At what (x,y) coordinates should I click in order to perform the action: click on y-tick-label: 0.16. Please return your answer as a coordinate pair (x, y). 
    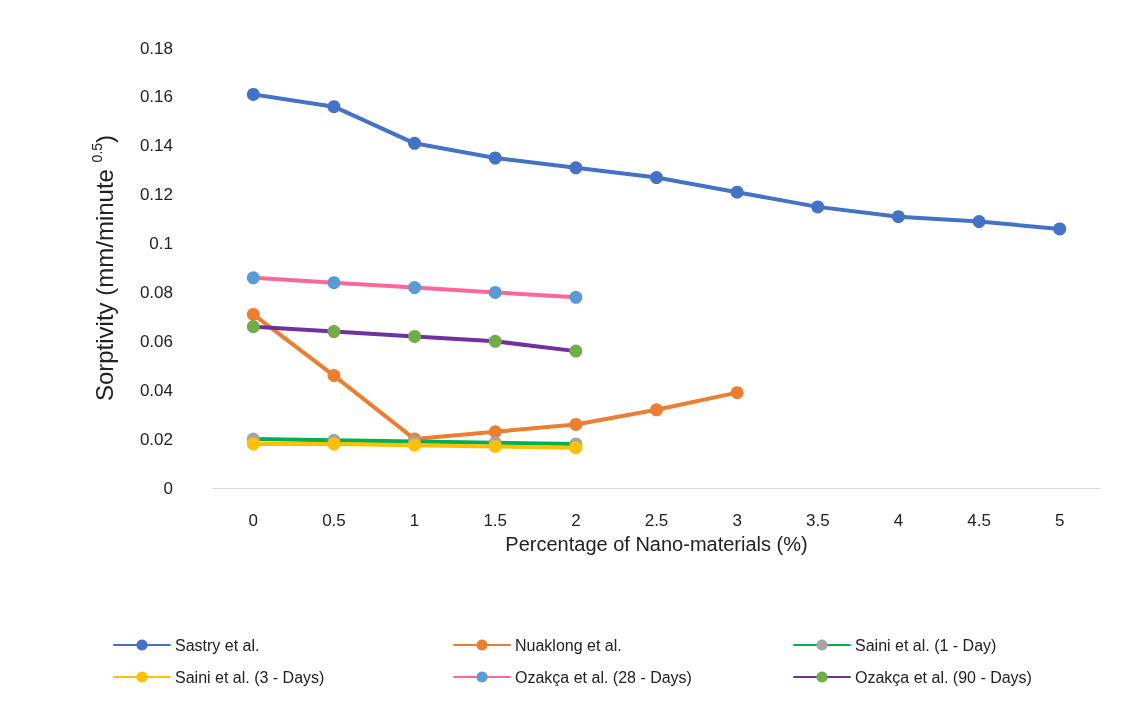
    Looking at the image, I should click on (156, 97).